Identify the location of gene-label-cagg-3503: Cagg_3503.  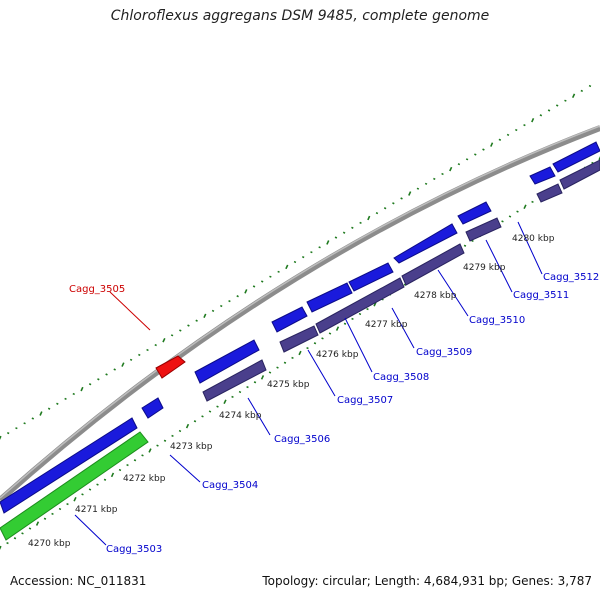
(134, 549).